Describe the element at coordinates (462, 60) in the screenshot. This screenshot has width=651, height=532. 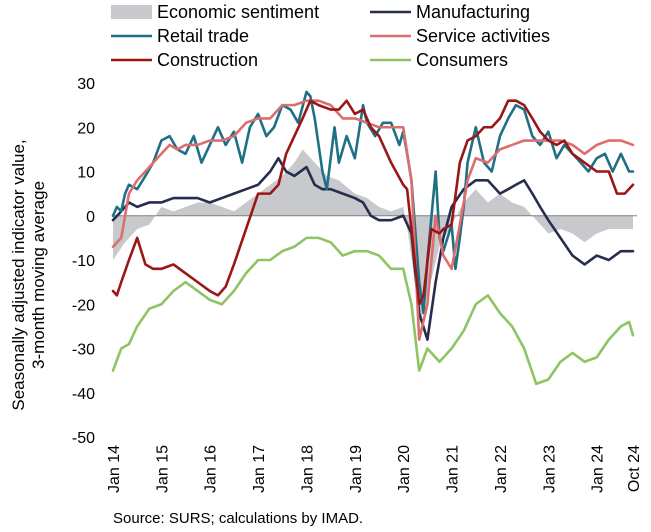
I see `legend-label: Consumers` at that location.